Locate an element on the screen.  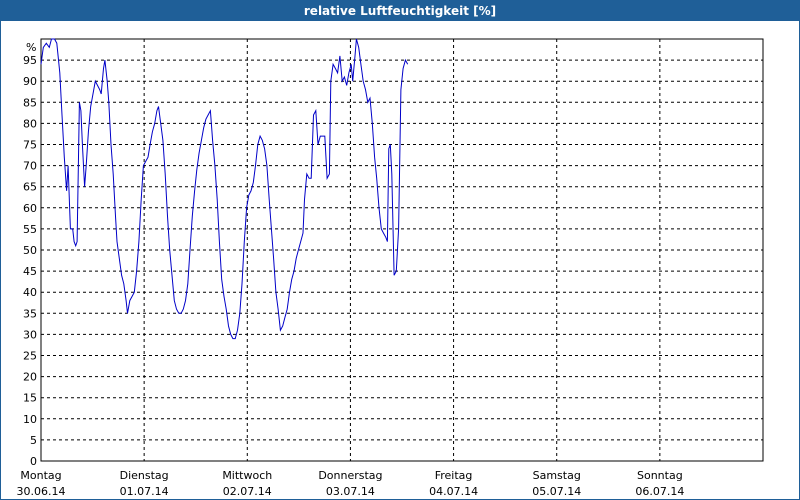
x-tick-date: 03.07.14 is located at coordinates (350, 491).